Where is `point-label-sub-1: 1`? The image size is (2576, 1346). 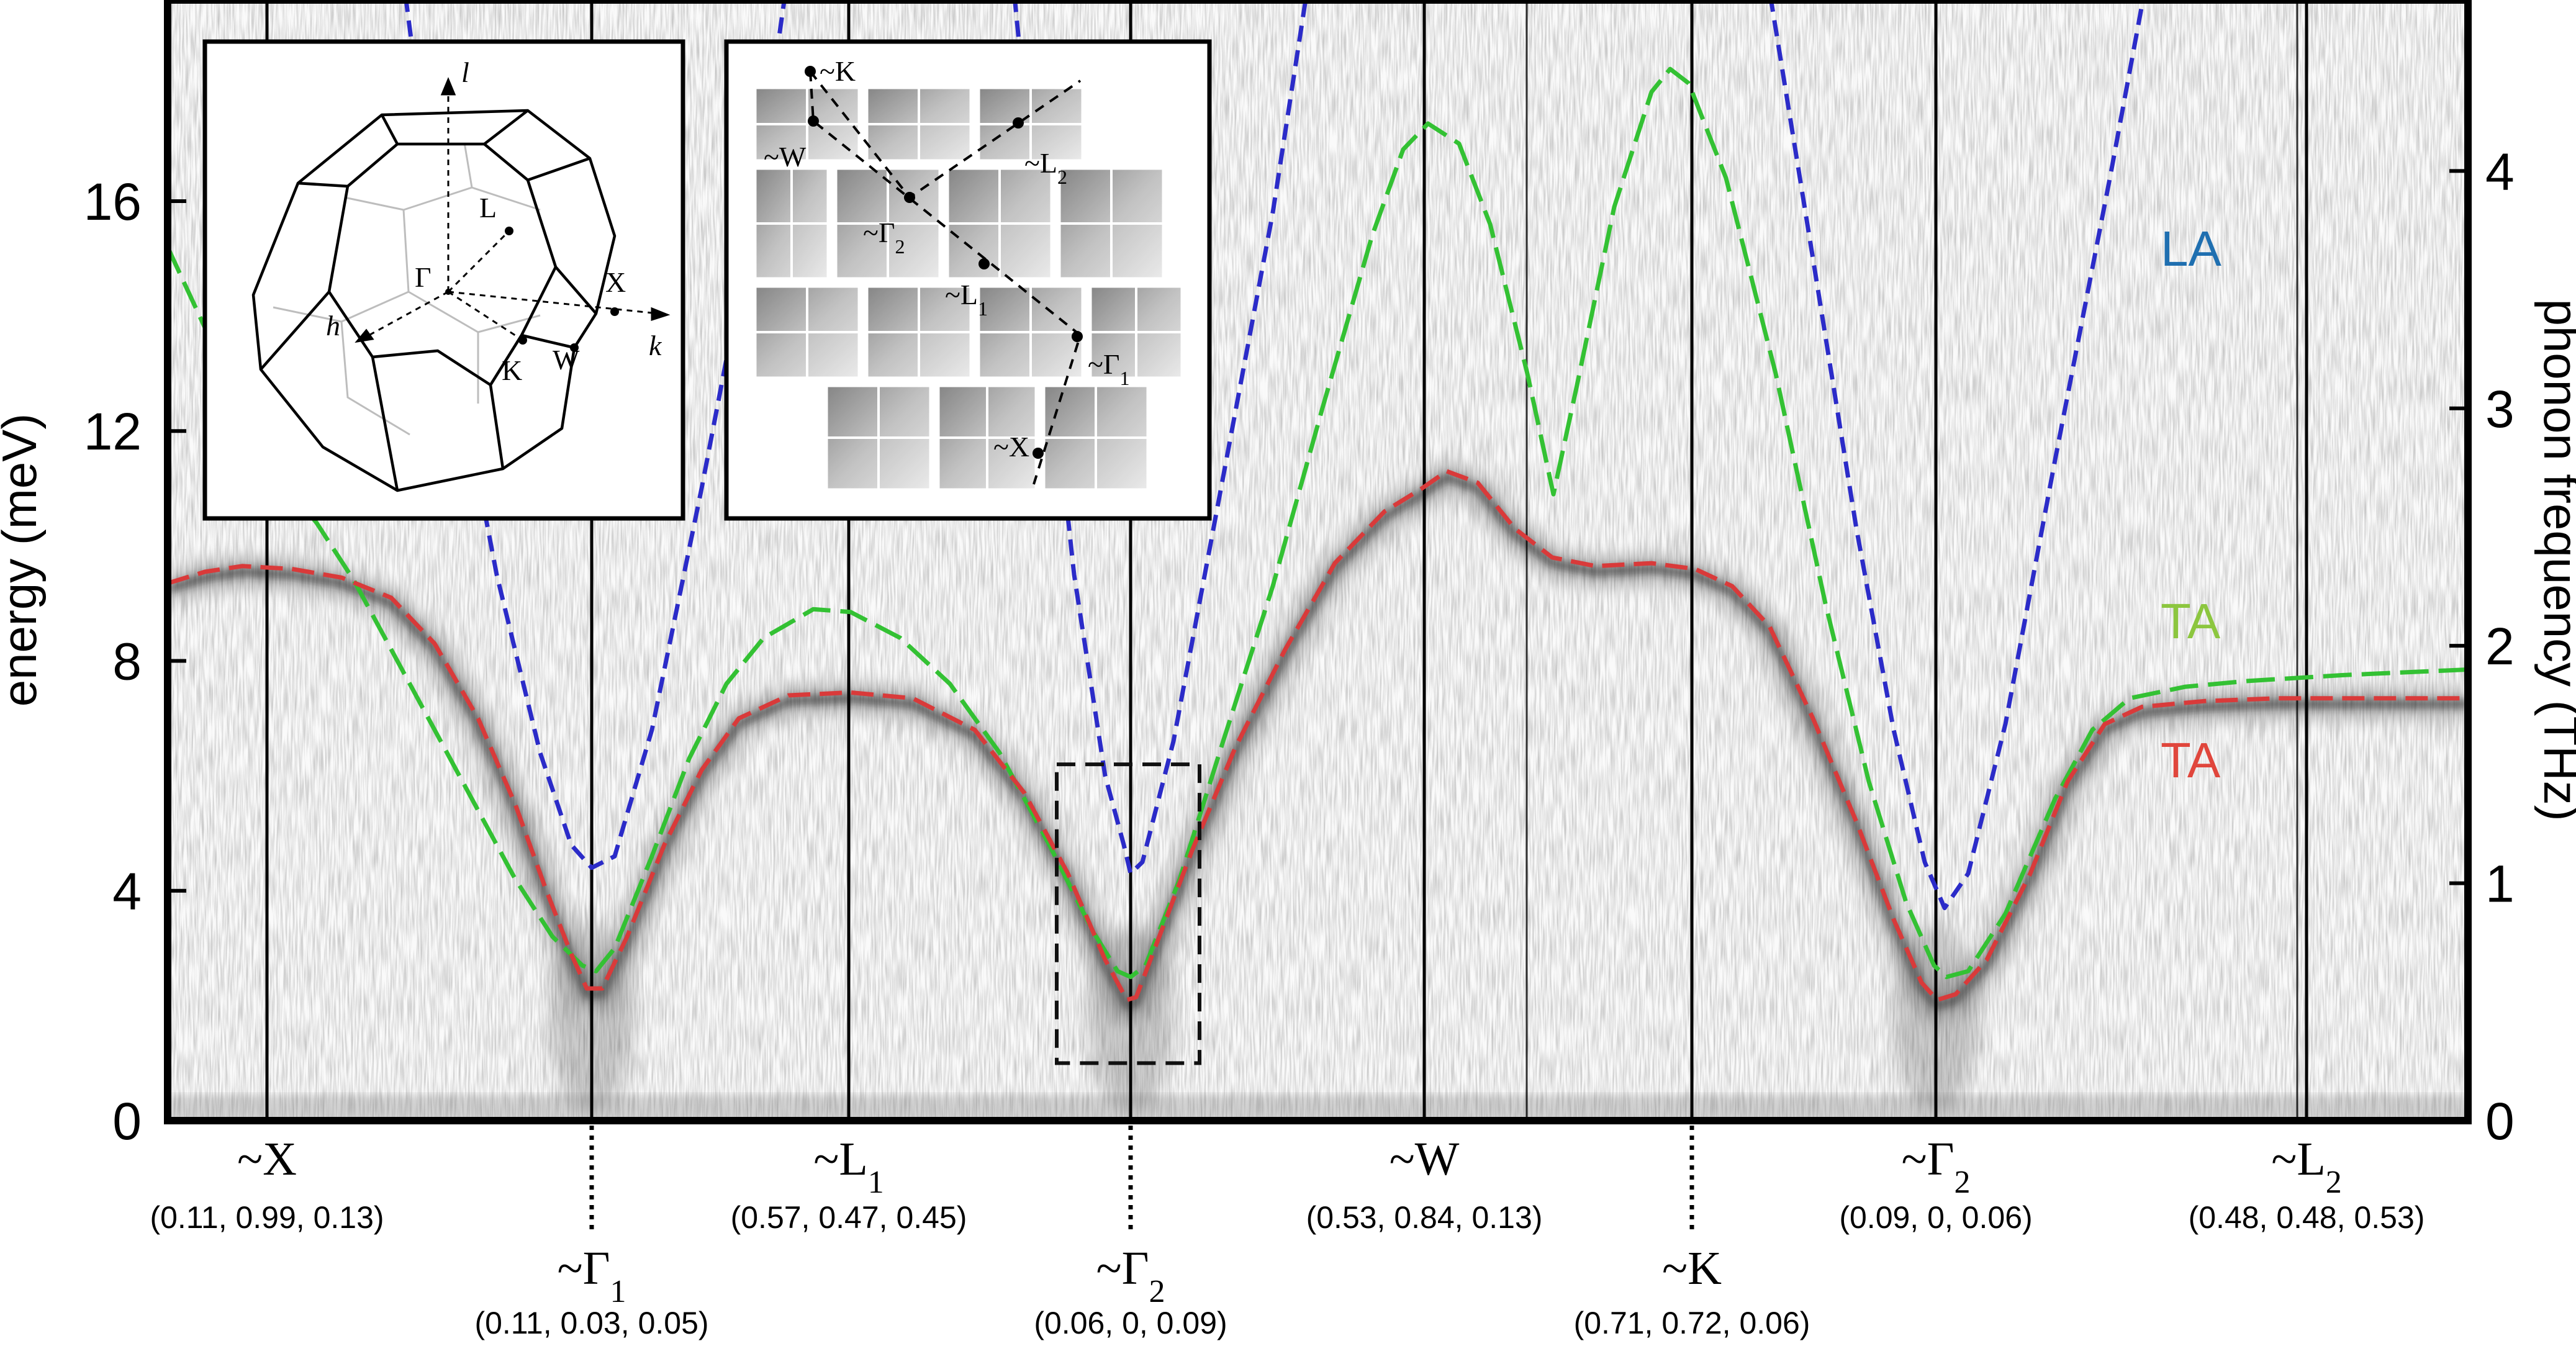 point-label-sub-1: 1 is located at coordinates (618, 1292).